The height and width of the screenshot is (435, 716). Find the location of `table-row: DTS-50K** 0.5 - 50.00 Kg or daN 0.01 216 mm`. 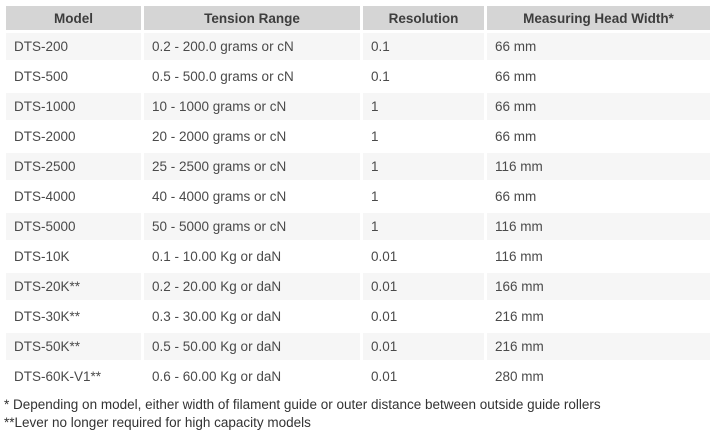

table-row: DTS-50K** 0.5 - 50.00 Kg or daN 0.01 216 mm is located at coordinates (358, 346).